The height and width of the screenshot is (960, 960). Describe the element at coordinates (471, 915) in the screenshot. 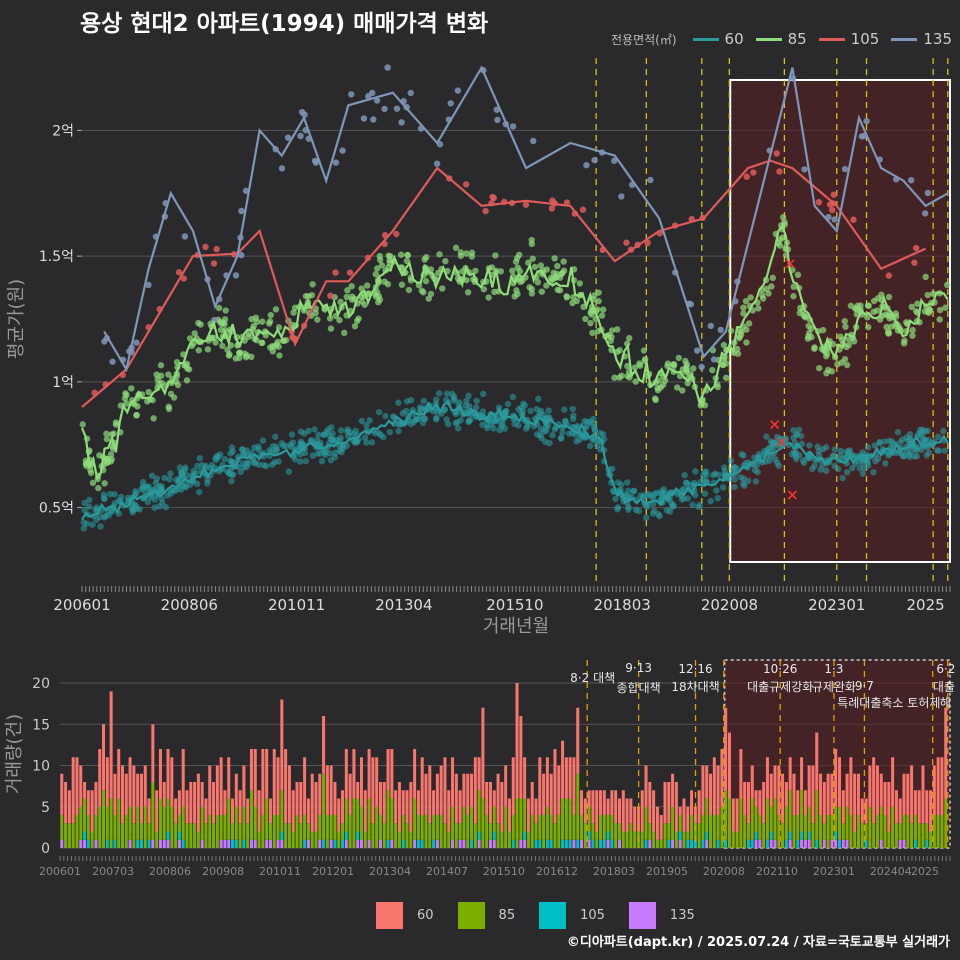

I see `legend-swatch` at that location.